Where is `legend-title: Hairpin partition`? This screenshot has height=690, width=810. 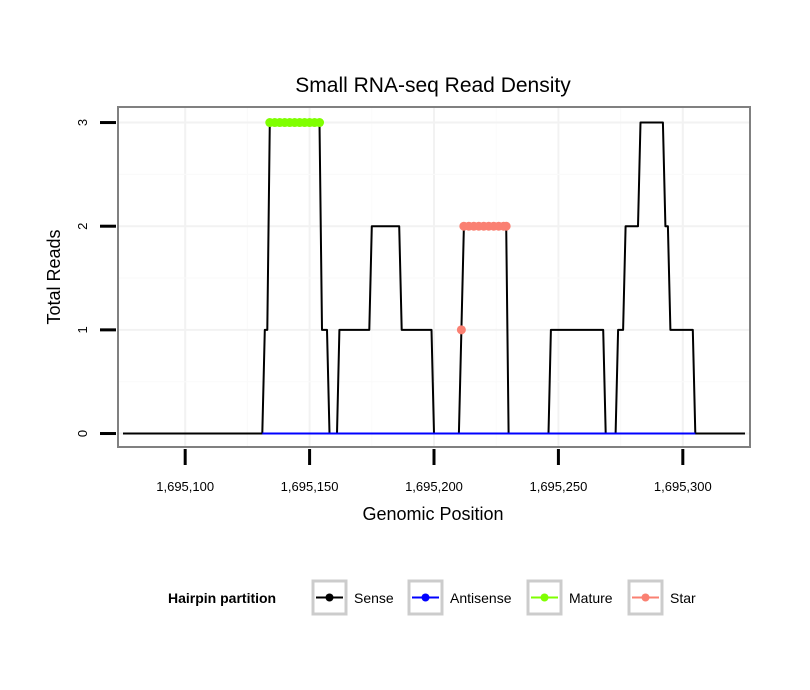 legend-title: Hairpin partition is located at coordinates (222, 598).